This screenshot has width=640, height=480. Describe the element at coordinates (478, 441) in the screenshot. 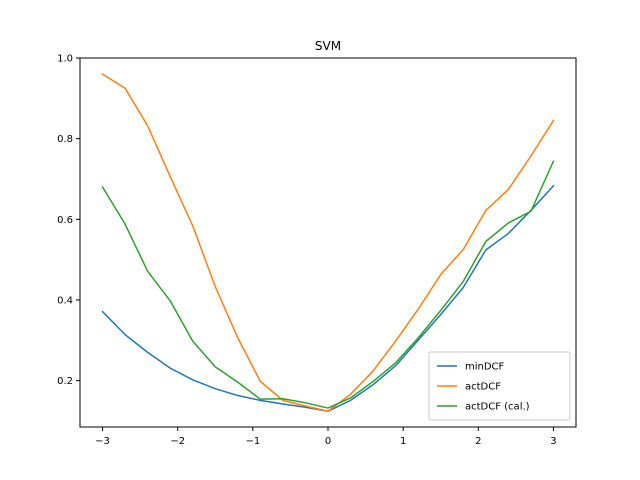

I see `x-tick-label: 2` at that location.